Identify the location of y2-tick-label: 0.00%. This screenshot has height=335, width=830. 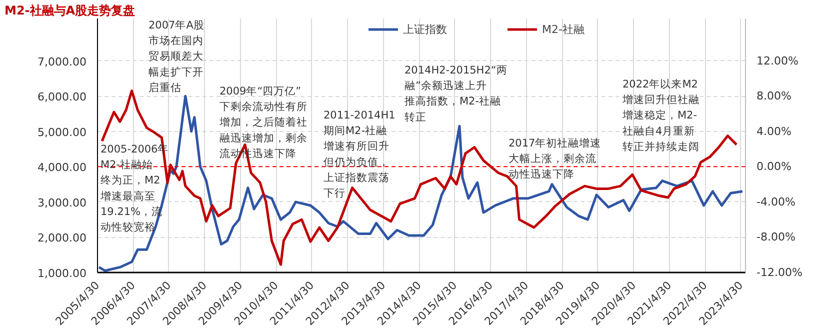
(774, 167).